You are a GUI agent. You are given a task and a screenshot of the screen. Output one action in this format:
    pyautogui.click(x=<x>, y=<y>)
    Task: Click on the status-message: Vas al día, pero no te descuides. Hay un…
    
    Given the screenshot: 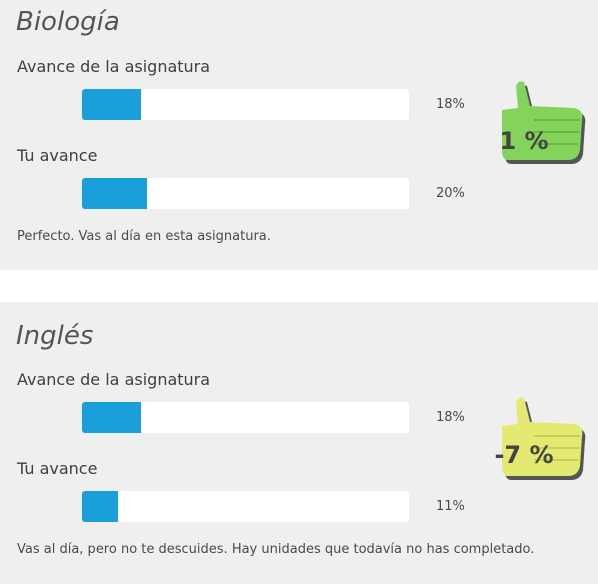 What is the action you would take?
    pyautogui.click(x=276, y=549)
    